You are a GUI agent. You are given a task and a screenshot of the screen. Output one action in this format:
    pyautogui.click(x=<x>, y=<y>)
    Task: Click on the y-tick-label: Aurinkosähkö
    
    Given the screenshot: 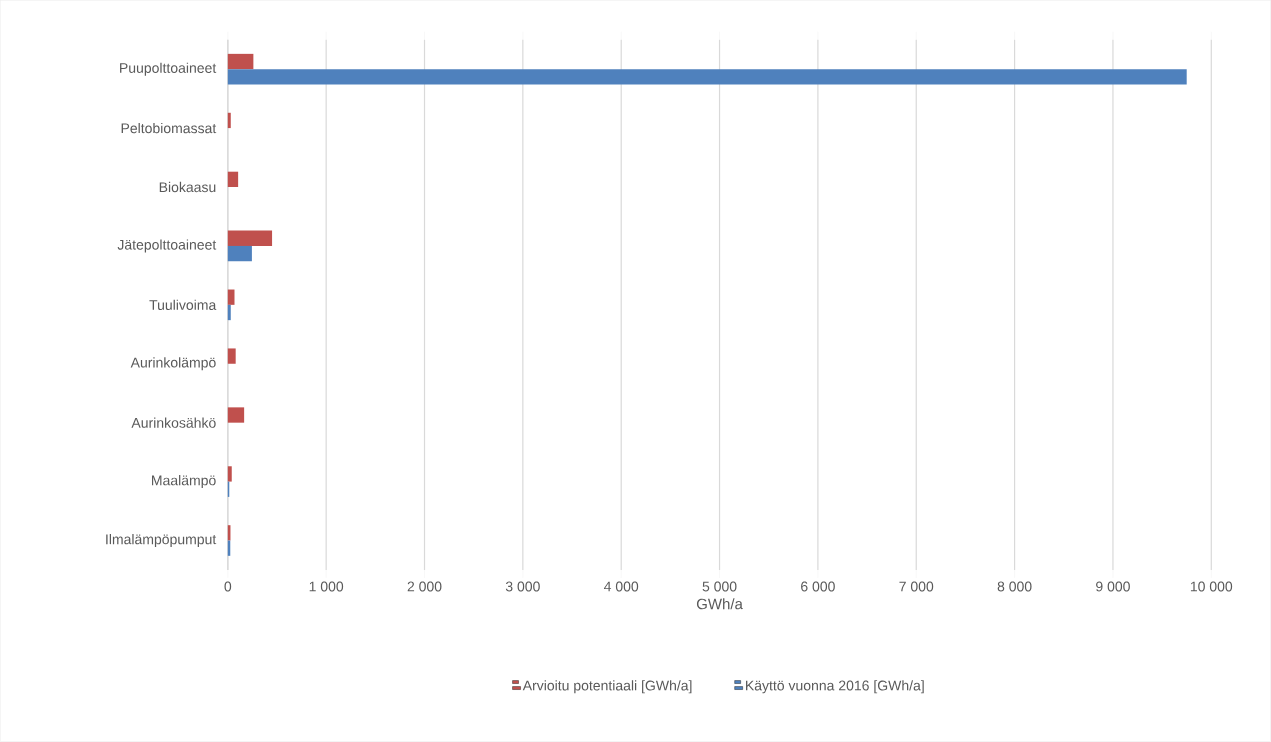 What is the action you would take?
    pyautogui.click(x=173, y=422)
    